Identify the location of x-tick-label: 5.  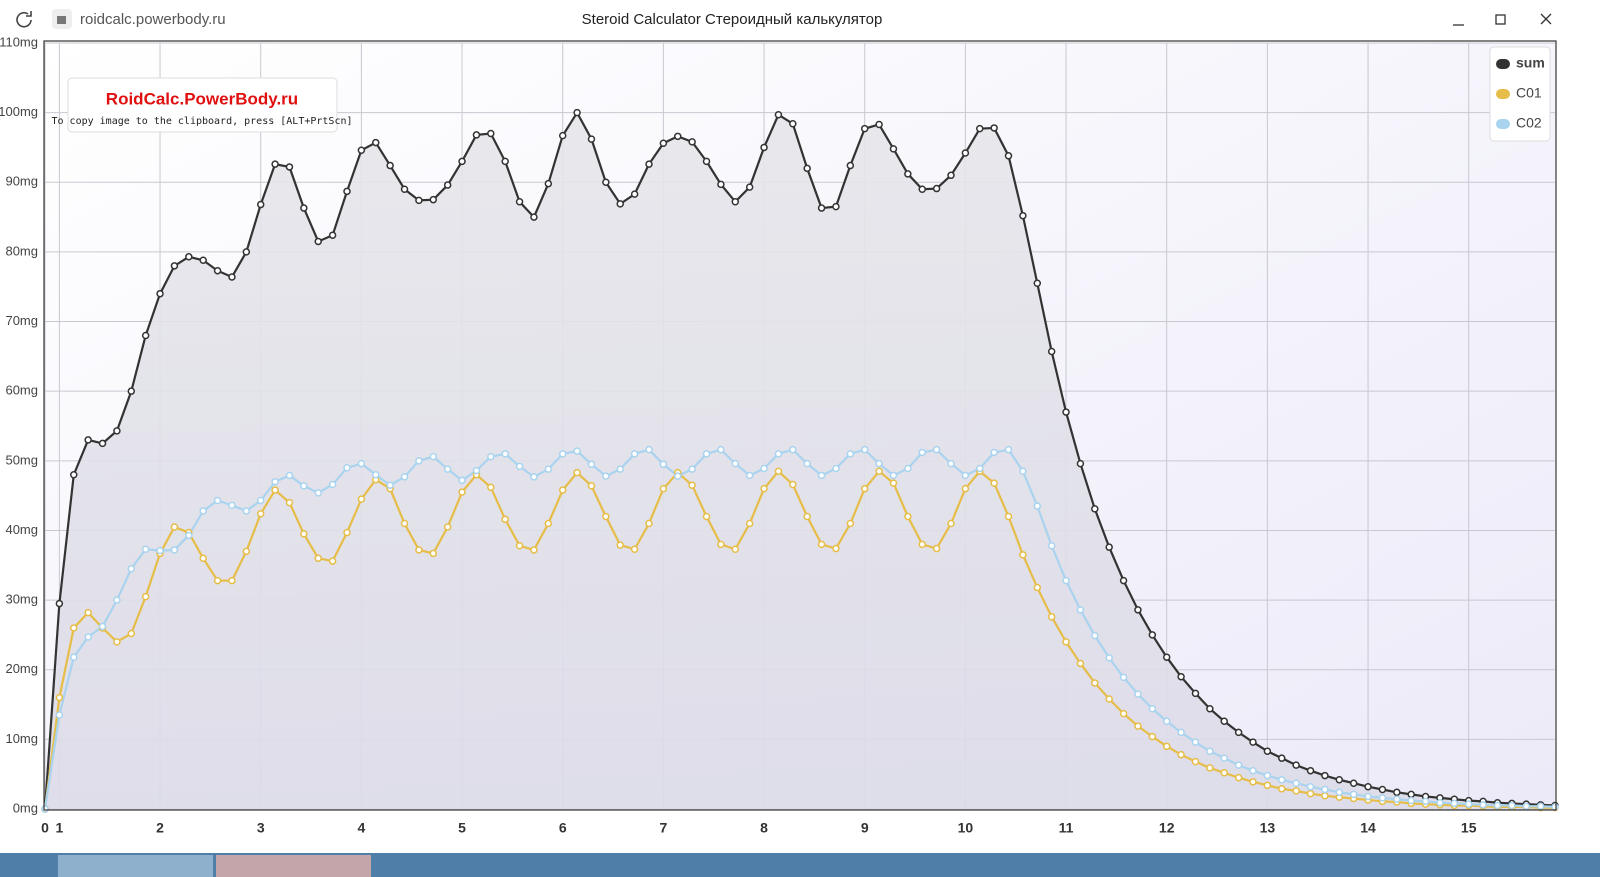
(462, 828).